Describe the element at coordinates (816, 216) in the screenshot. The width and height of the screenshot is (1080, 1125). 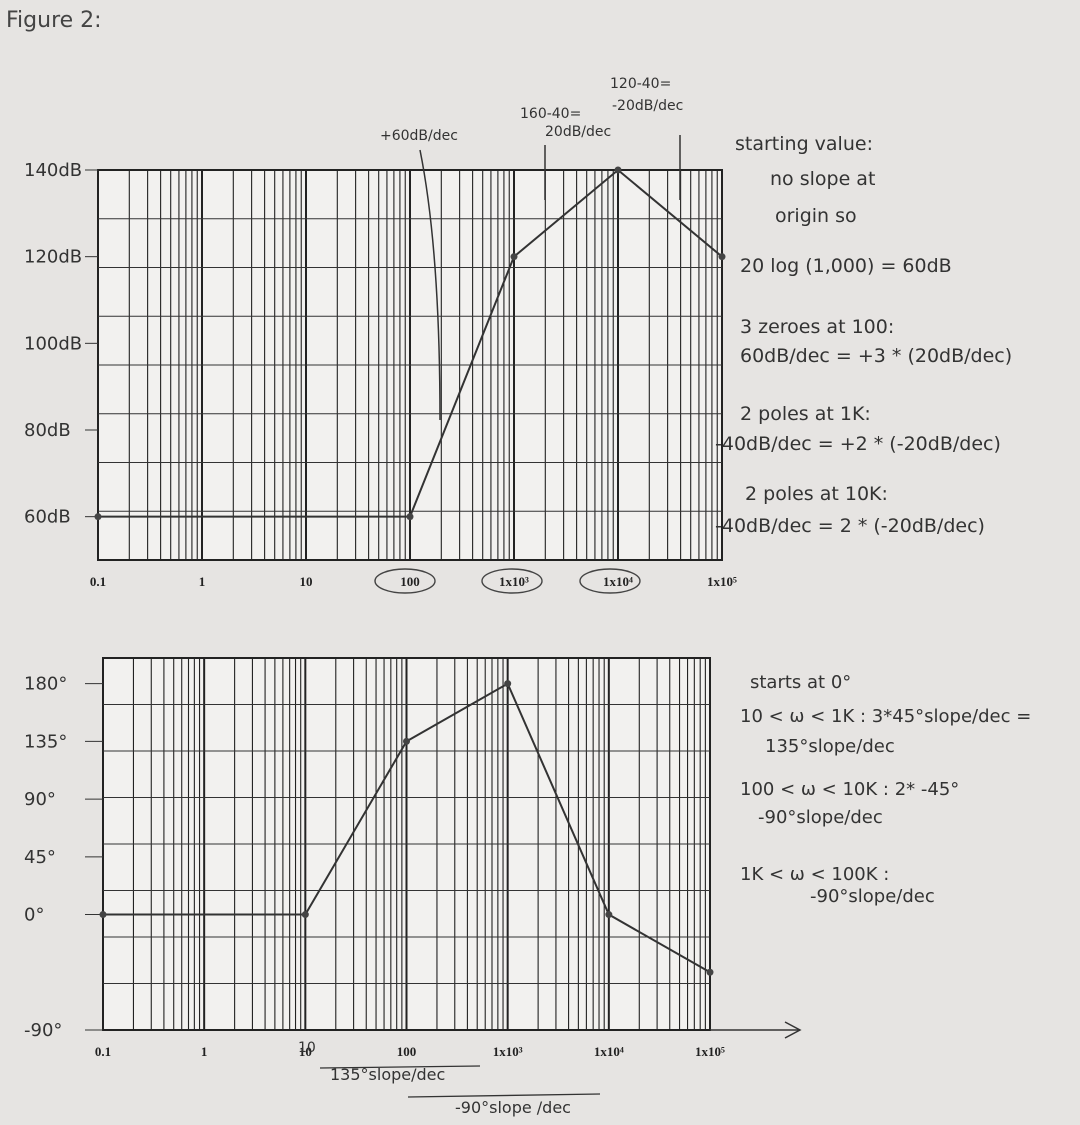
I see `magnitude-note: origin so` at that location.